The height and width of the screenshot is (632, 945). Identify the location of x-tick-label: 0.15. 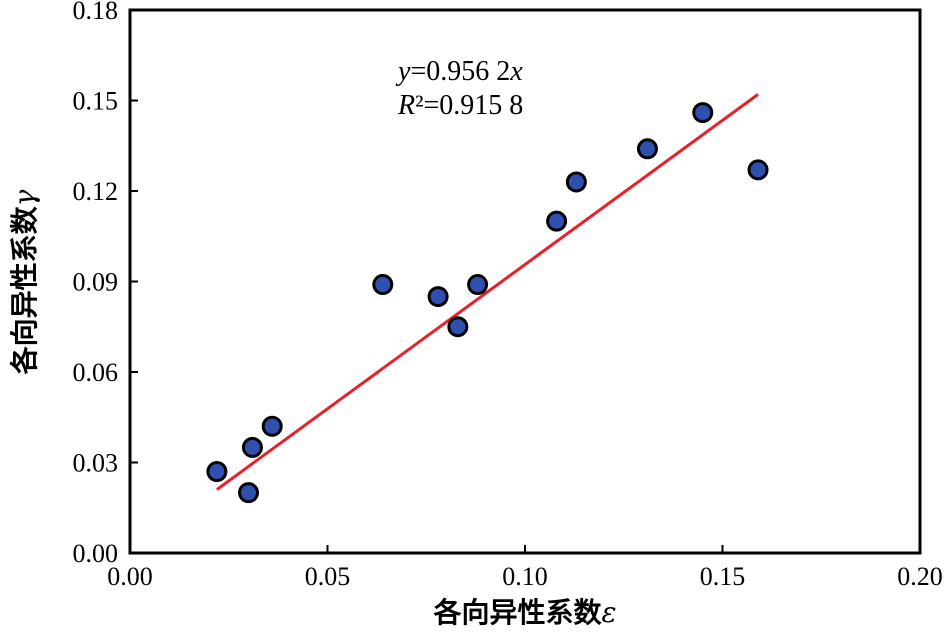
(723, 576).